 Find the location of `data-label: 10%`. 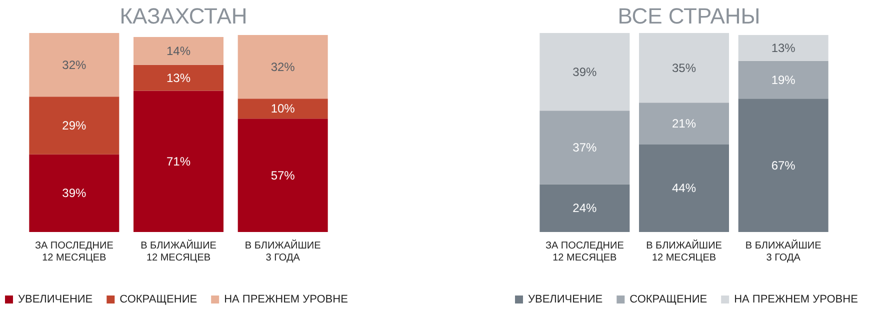

data-label: 10% is located at coordinates (283, 109).